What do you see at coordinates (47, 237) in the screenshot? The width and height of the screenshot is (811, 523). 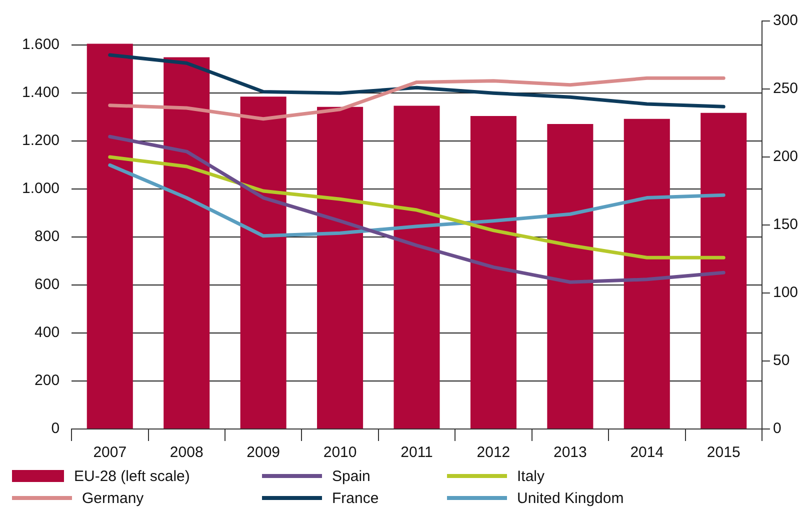 I see `y-tick-label: 800` at bounding box center [47, 237].